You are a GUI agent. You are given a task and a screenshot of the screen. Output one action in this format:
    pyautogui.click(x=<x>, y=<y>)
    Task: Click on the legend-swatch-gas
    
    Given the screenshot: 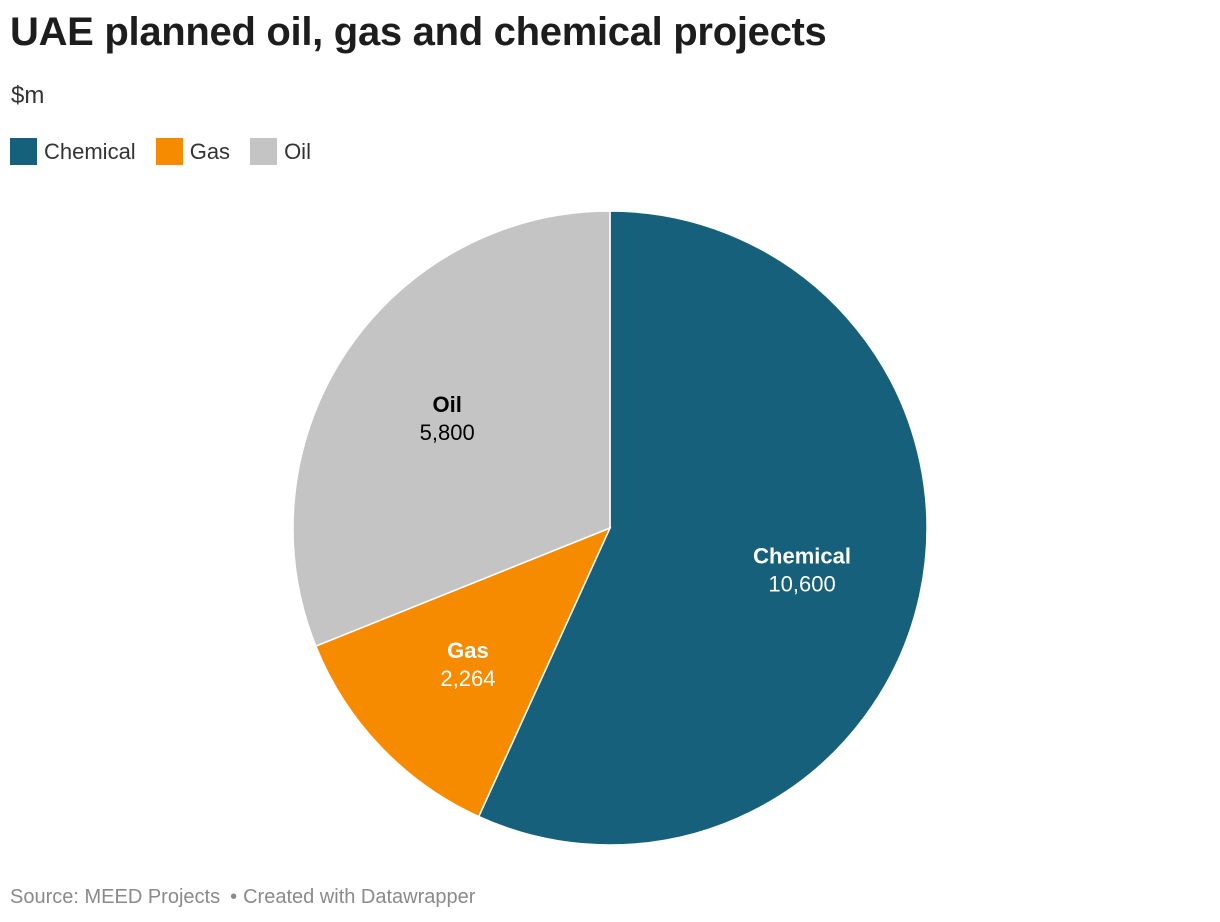 What is the action you would take?
    pyautogui.click(x=169, y=151)
    